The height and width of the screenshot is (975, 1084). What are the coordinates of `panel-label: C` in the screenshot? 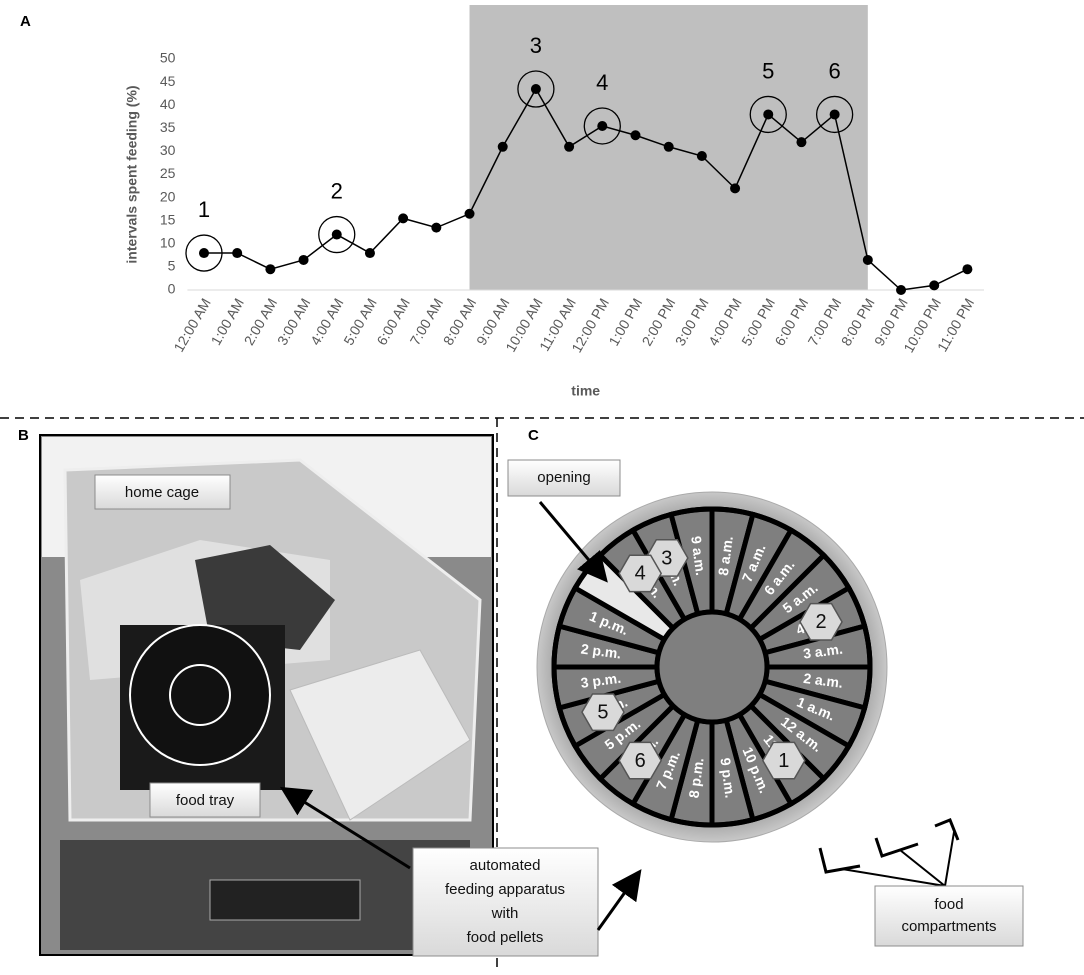 It's located at (533, 435).